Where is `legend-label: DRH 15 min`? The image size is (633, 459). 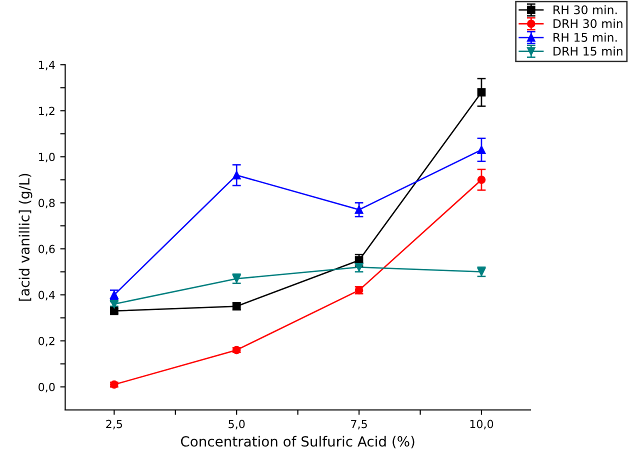 legend-label: DRH 15 min is located at coordinates (588, 51).